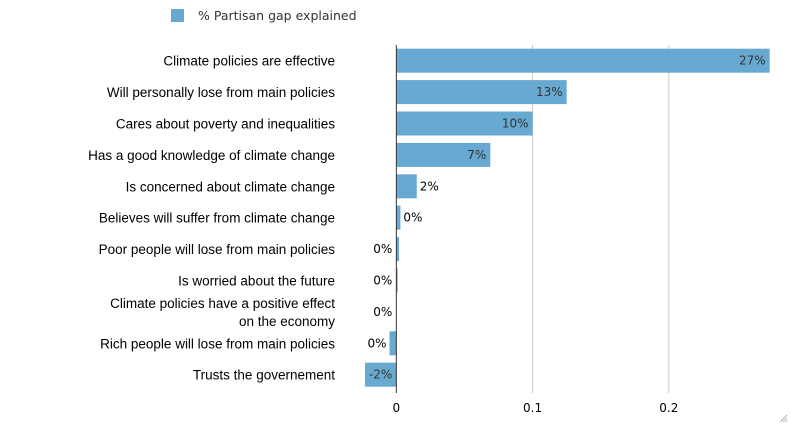 The width and height of the screenshot is (791, 426). What do you see at coordinates (217, 218) in the screenshot?
I see `category-label: Believes will suffer from climate change` at bounding box center [217, 218].